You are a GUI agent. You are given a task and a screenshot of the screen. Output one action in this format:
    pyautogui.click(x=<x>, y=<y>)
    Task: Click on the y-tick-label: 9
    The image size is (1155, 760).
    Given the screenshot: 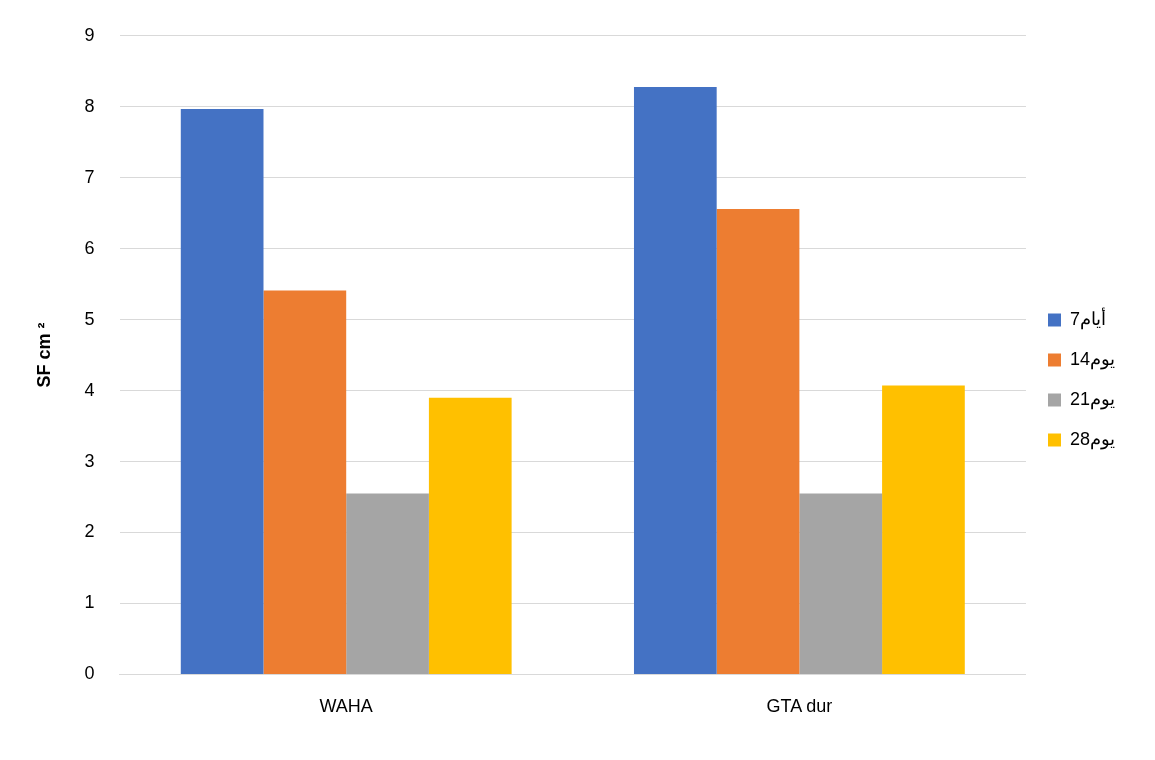 What is the action you would take?
    pyautogui.click(x=89, y=34)
    